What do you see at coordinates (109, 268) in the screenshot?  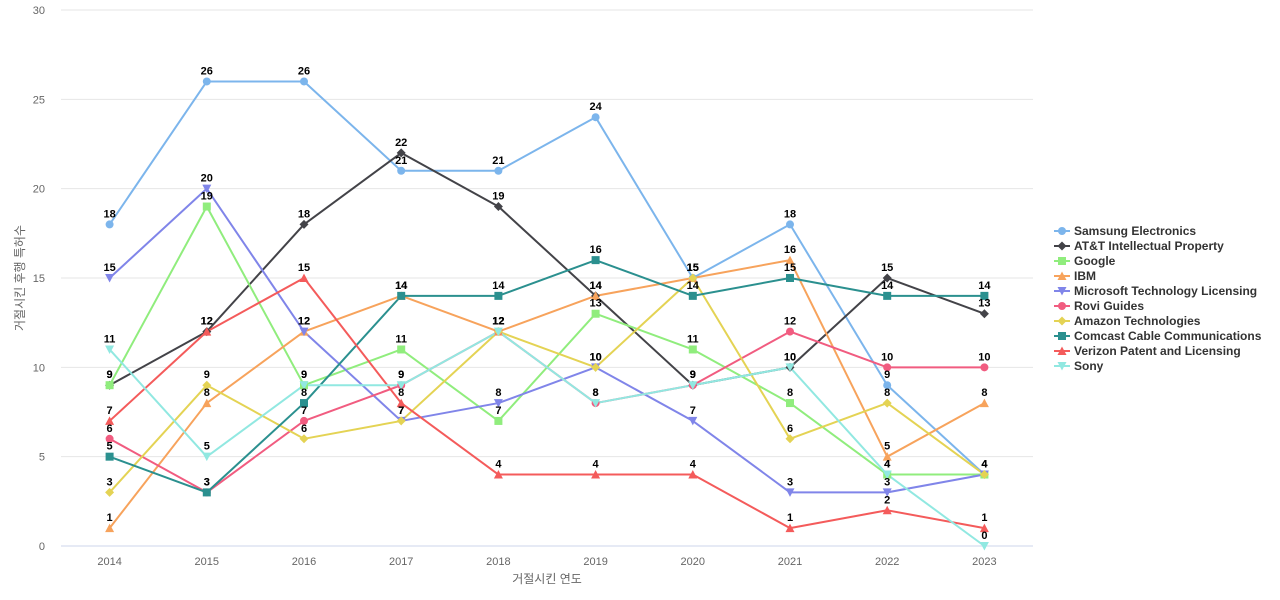 I see `data-label: 15` at bounding box center [109, 268].